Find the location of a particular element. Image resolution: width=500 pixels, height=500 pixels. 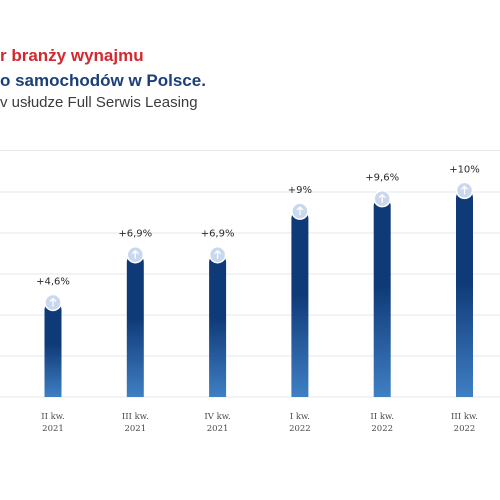

title-line-2: o samochodów w Polsce. is located at coordinates (103, 80).